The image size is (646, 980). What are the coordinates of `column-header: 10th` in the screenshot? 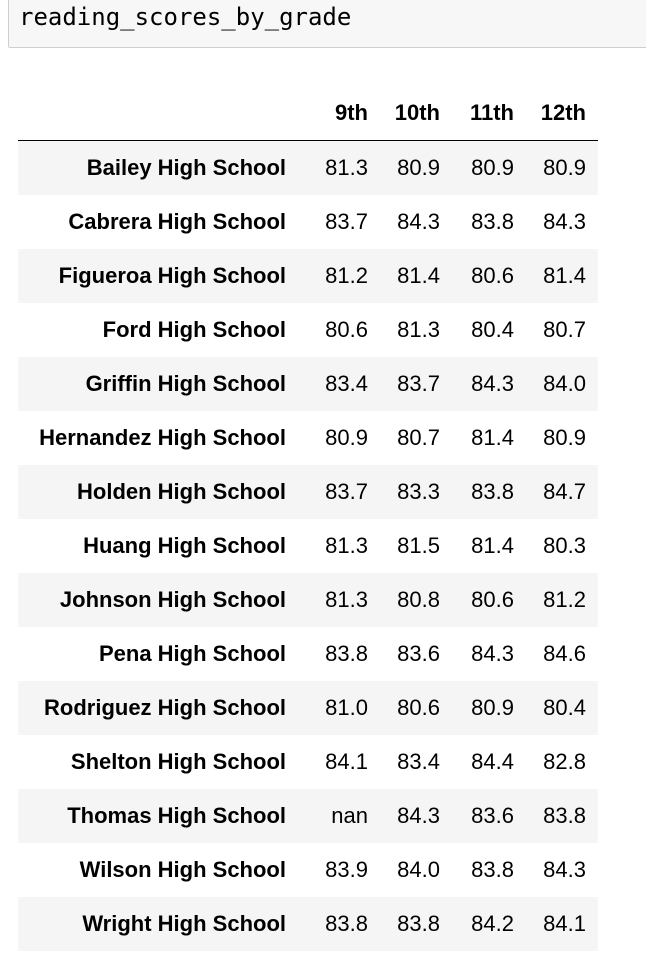 It's located at (416, 113).